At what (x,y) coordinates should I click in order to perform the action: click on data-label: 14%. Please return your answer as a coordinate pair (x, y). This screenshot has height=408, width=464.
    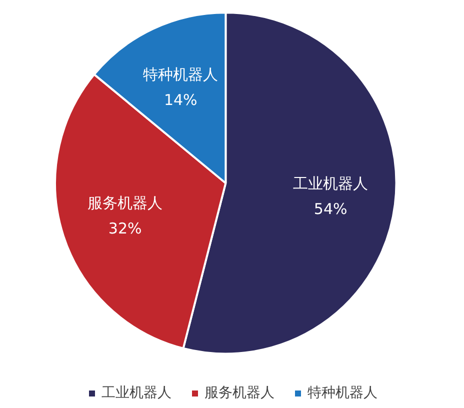
    Looking at the image, I should click on (181, 100).